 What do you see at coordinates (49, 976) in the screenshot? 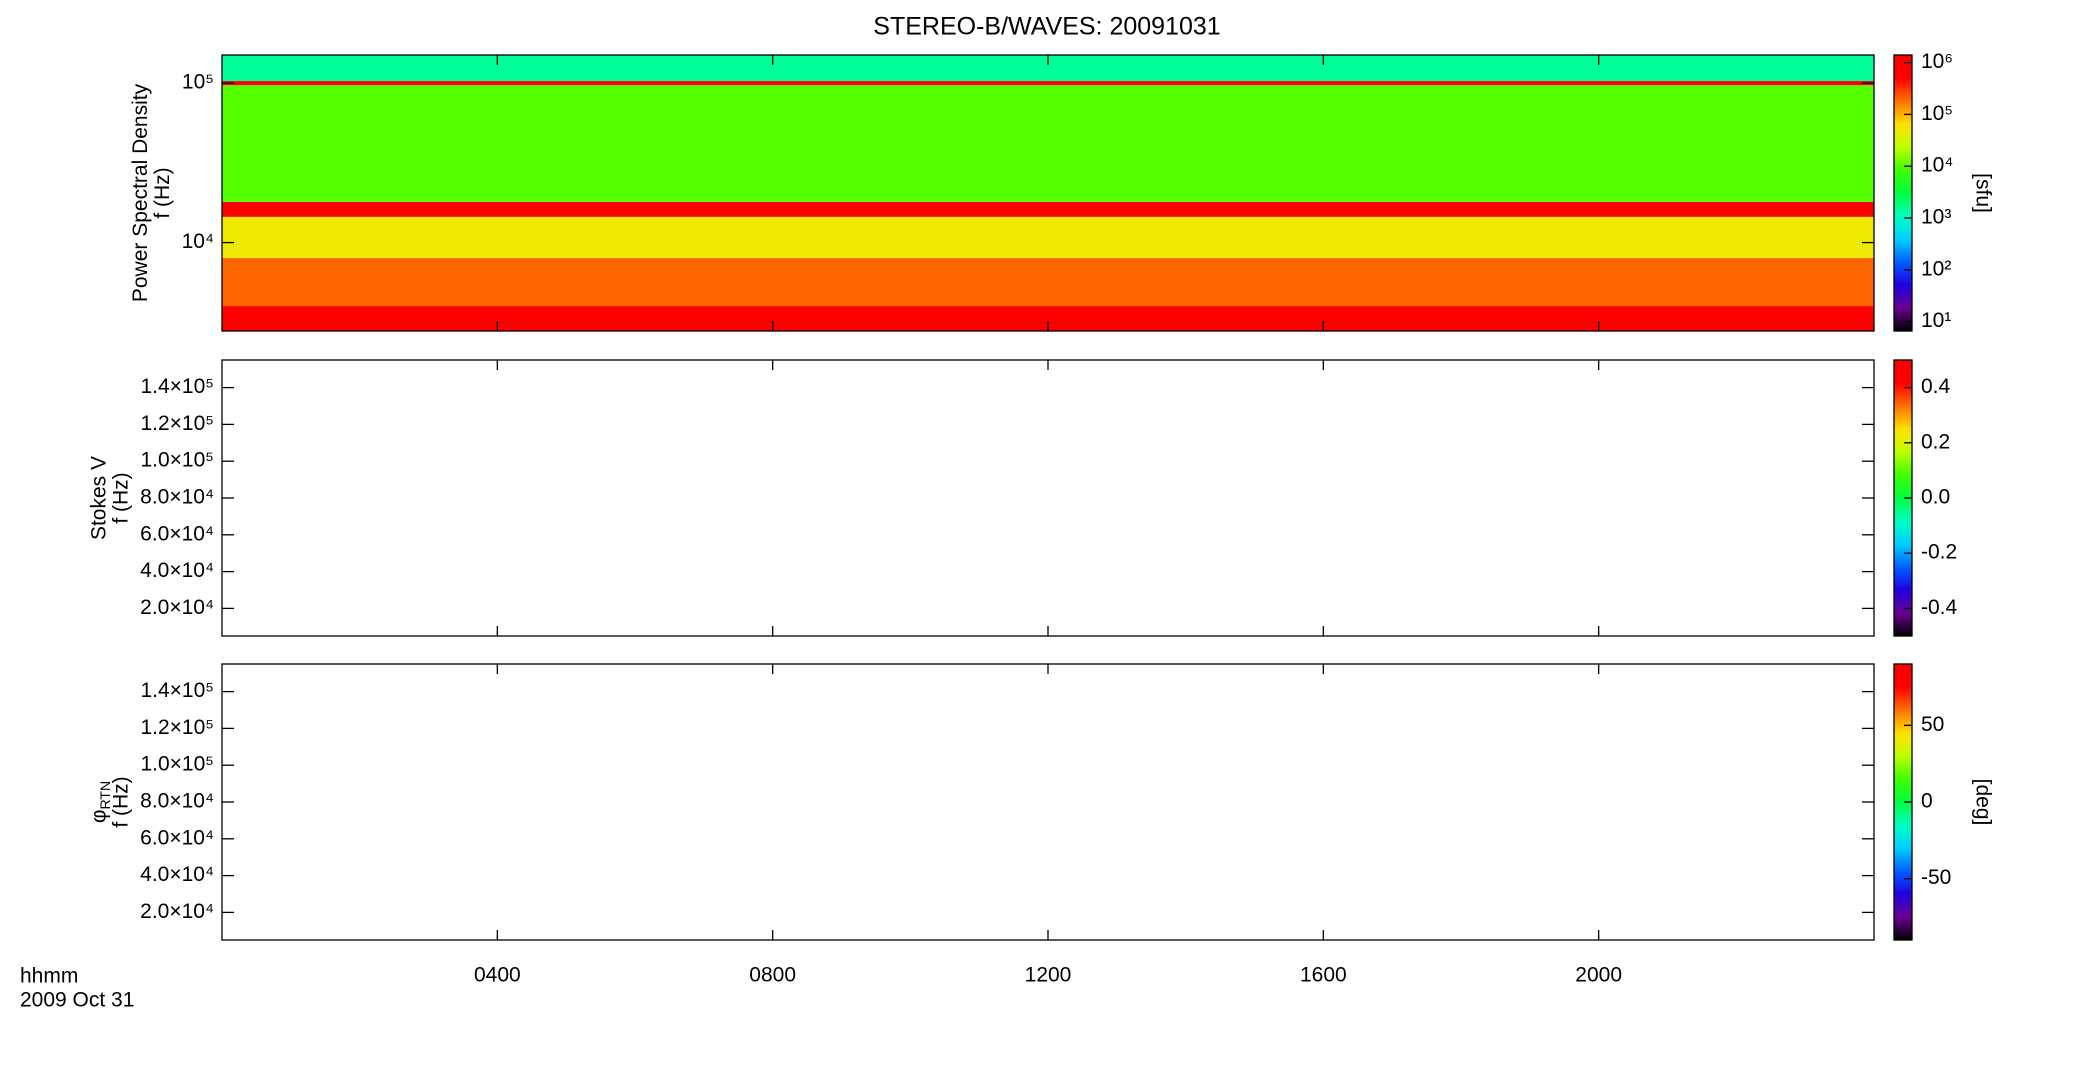
I see `x-axis-label: hhmm` at bounding box center [49, 976].